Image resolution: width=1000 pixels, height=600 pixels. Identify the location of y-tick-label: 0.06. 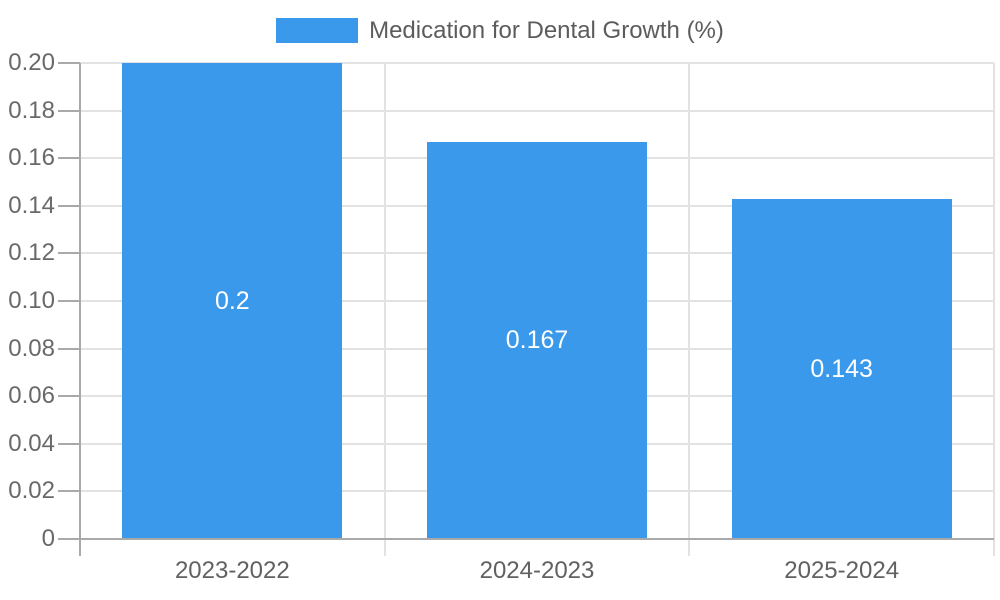
(31, 396).